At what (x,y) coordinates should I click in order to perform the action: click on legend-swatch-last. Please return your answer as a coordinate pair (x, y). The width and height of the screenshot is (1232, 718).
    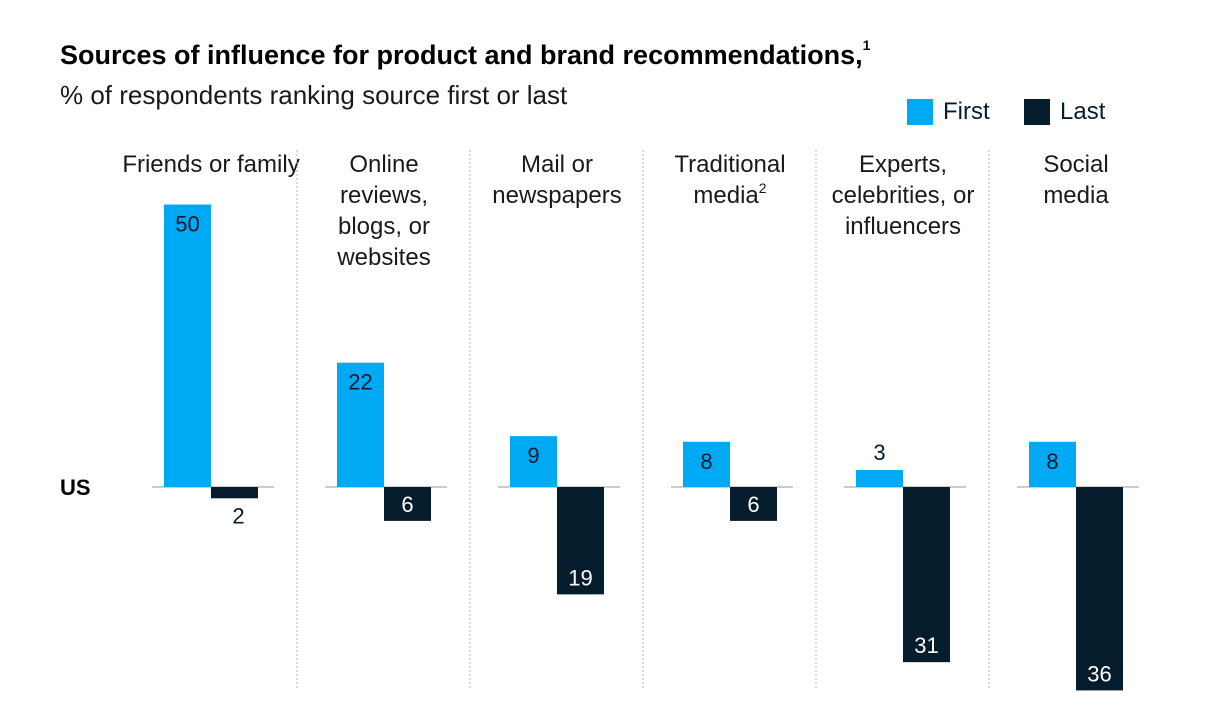
    Looking at the image, I should click on (1037, 112).